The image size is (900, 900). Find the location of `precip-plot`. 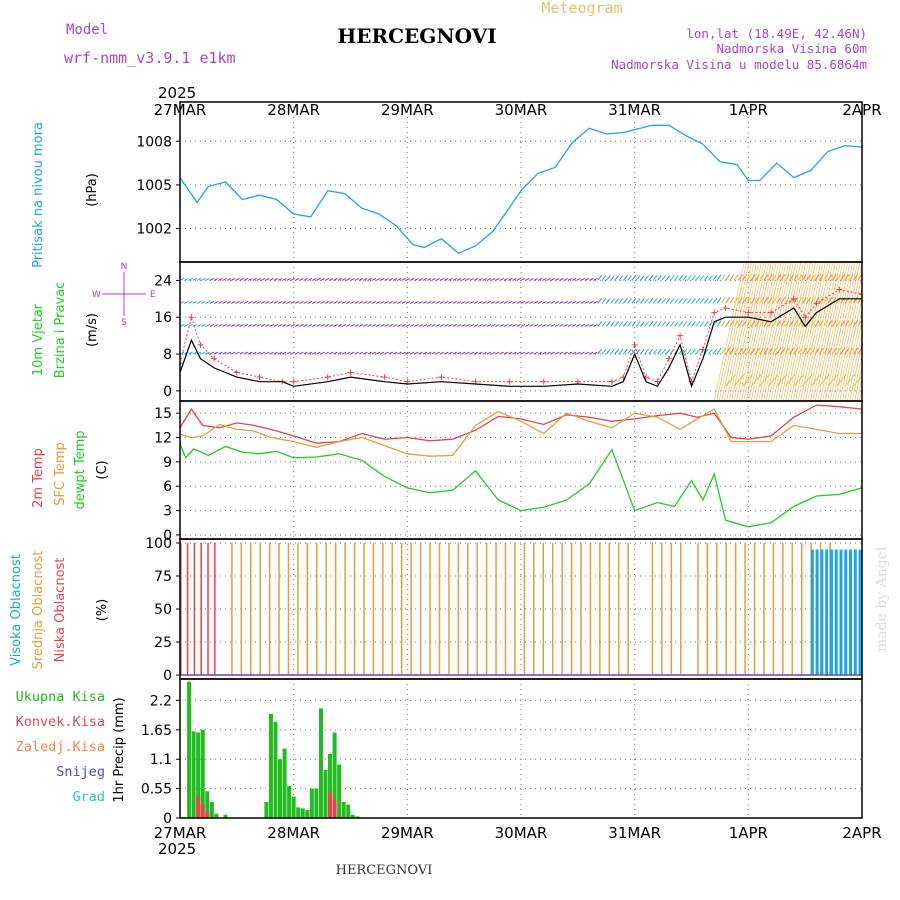

precip-plot is located at coordinates (273, 749).